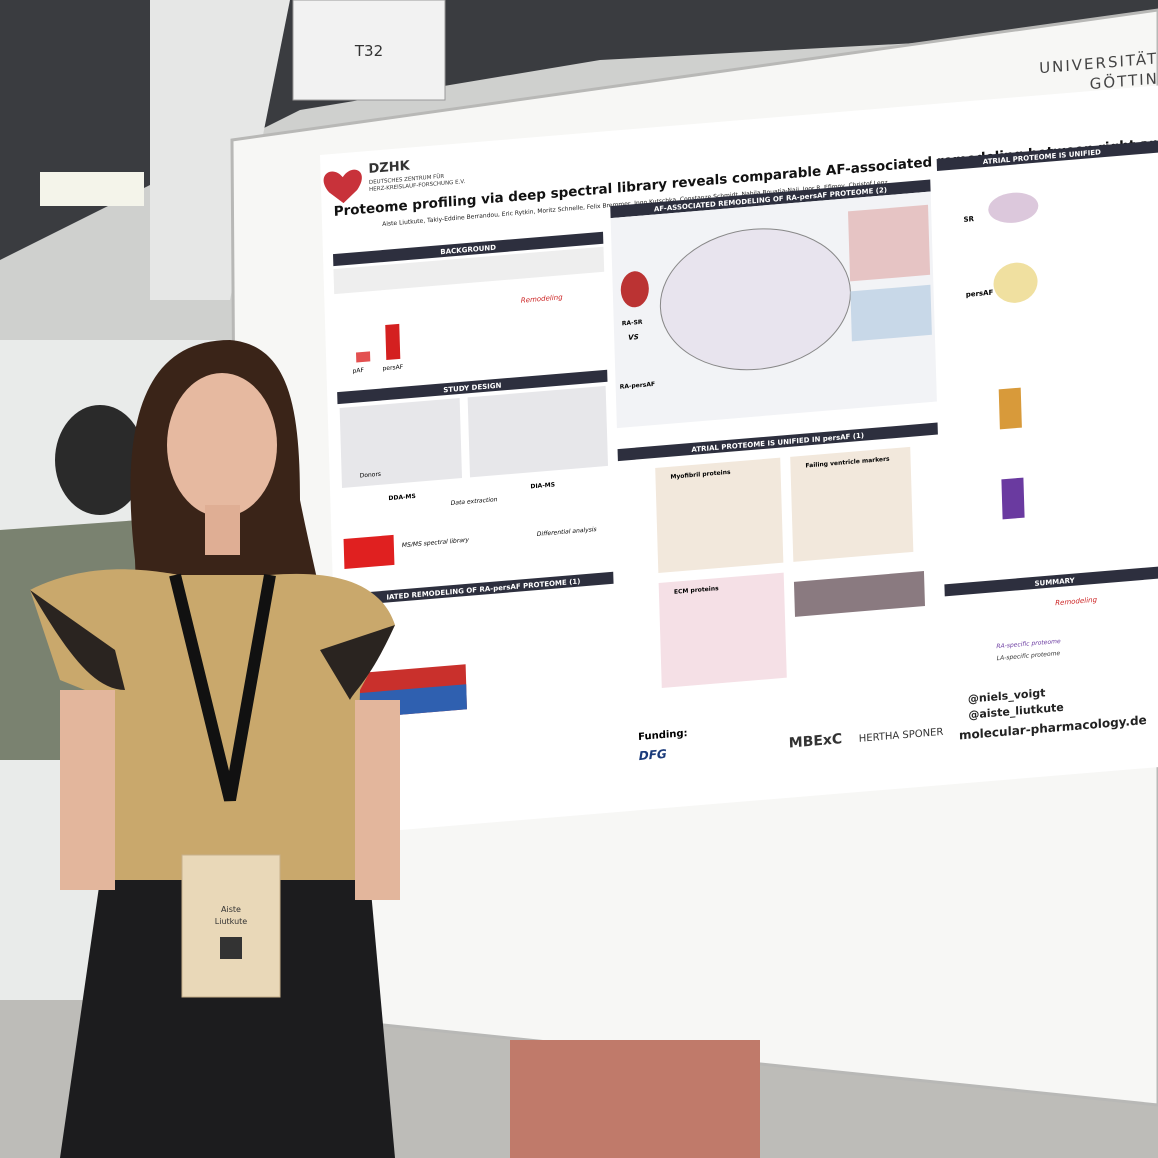 The image size is (1158, 1158). I want to click on booth-sign, so click(369, 50).